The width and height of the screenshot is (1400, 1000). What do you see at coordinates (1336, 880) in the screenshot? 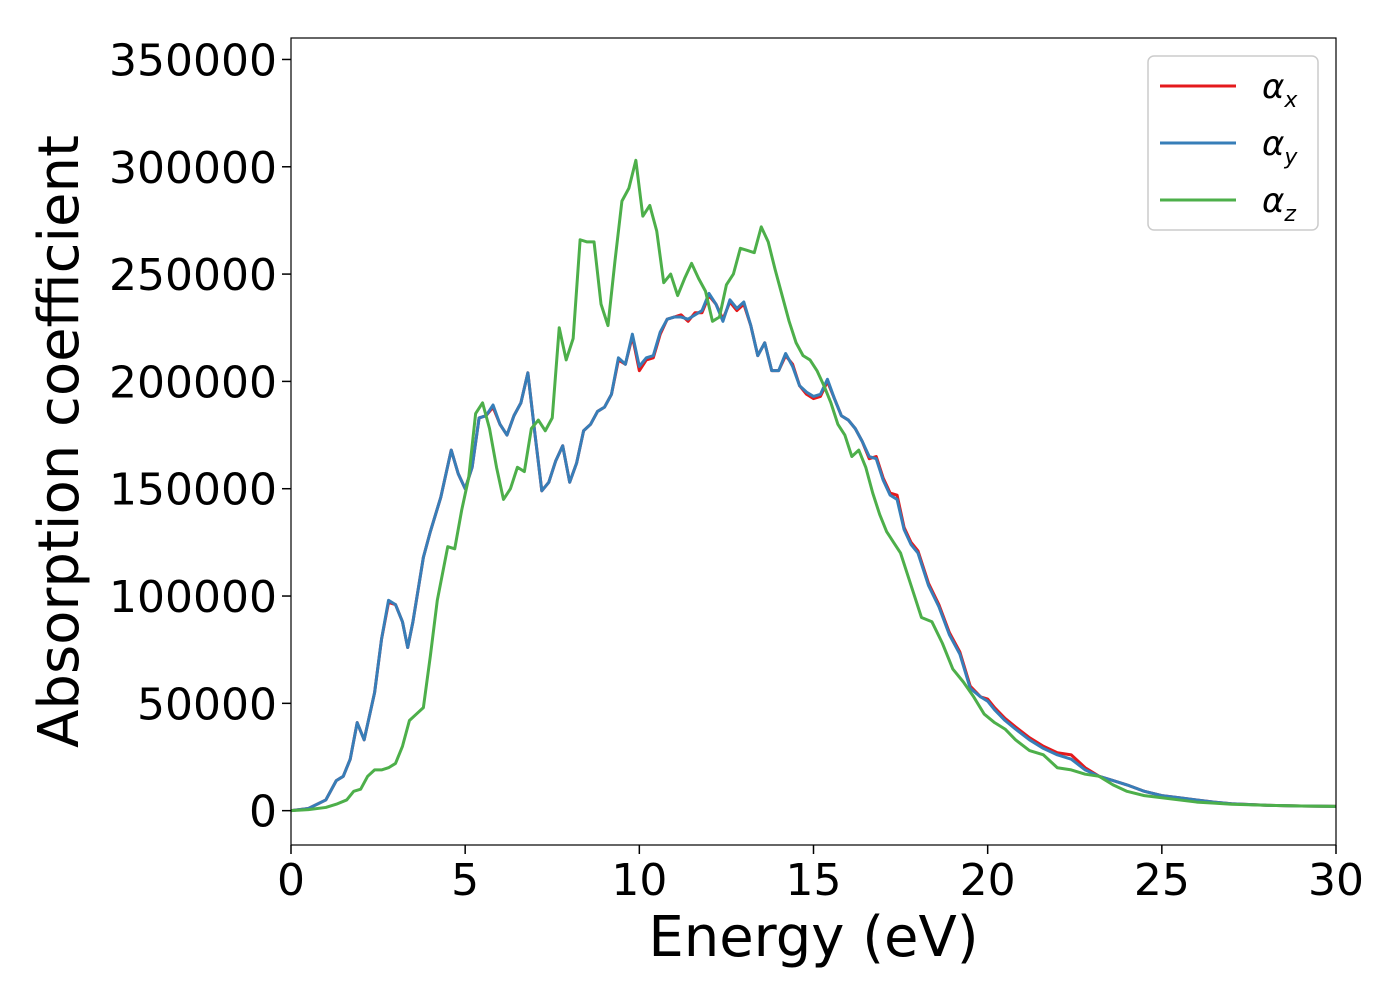
I see `x-tick-label: 30` at bounding box center [1336, 880].